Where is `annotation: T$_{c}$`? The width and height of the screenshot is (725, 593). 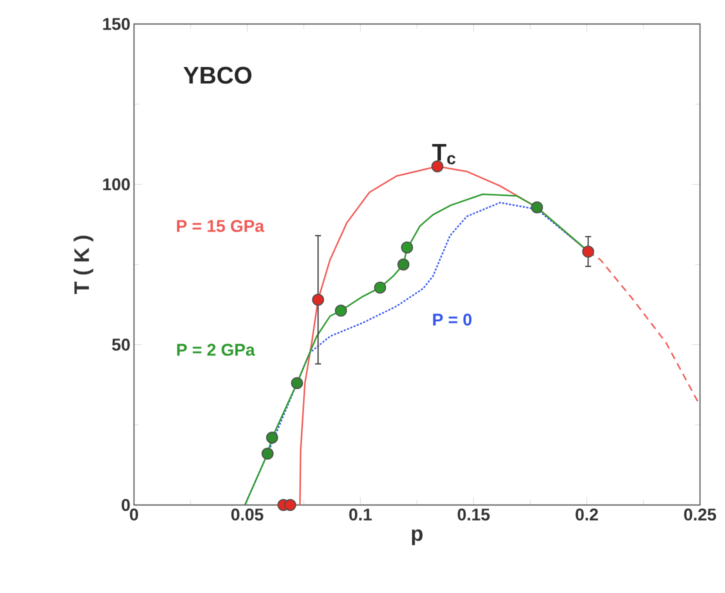
annotation: T$_{c}$ is located at coordinates (444, 154).